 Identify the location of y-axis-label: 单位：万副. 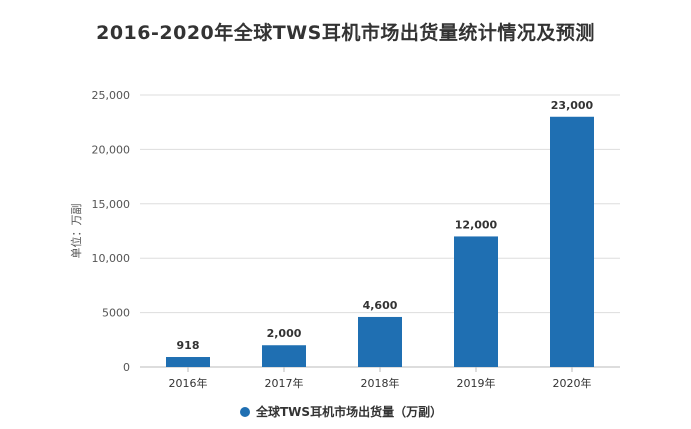
(76, 231).